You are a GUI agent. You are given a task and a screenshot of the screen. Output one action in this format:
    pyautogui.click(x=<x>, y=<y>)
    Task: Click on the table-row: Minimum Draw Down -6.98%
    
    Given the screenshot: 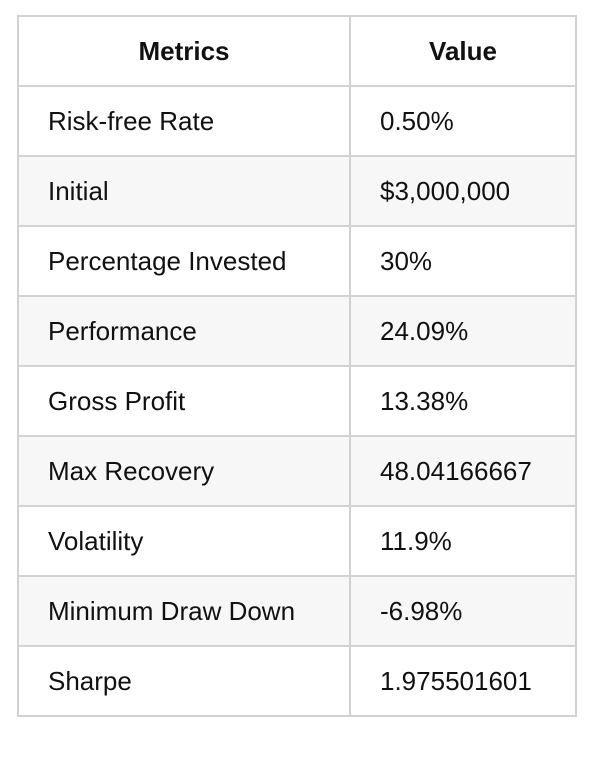 What is the action you would take?
    pyautogui.click(x=297, y=611)
    